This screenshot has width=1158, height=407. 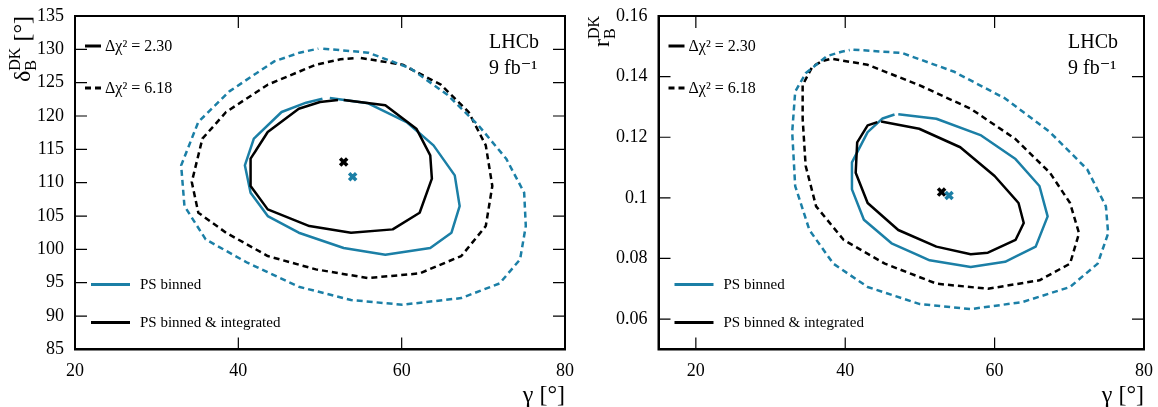 What do you see at coordinates (50, 48) in the screenshot?
I see `y-tick-label: 130` at bounding box center [50, 48].